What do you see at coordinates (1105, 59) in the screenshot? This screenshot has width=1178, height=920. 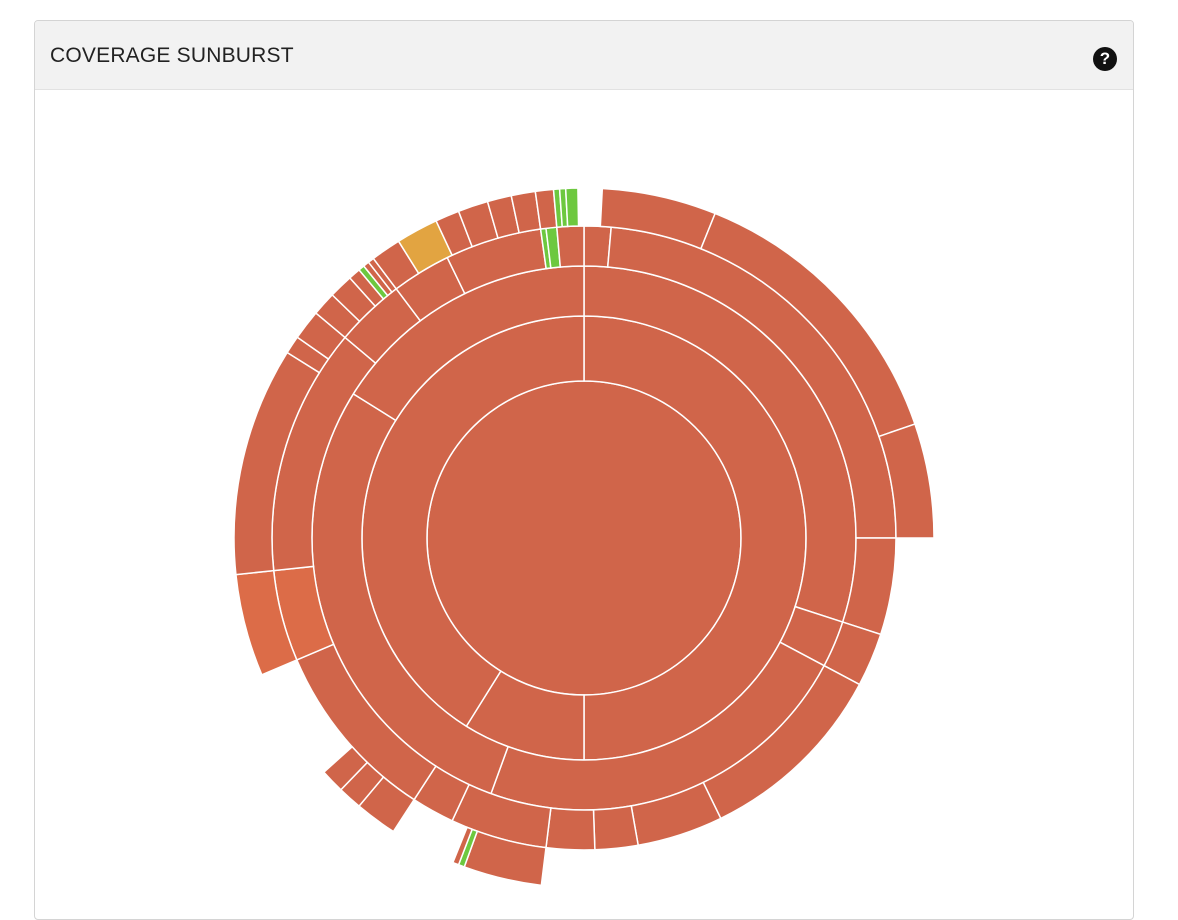 I see `question-circle-icon: ?` at bounding box center [1105, 59].